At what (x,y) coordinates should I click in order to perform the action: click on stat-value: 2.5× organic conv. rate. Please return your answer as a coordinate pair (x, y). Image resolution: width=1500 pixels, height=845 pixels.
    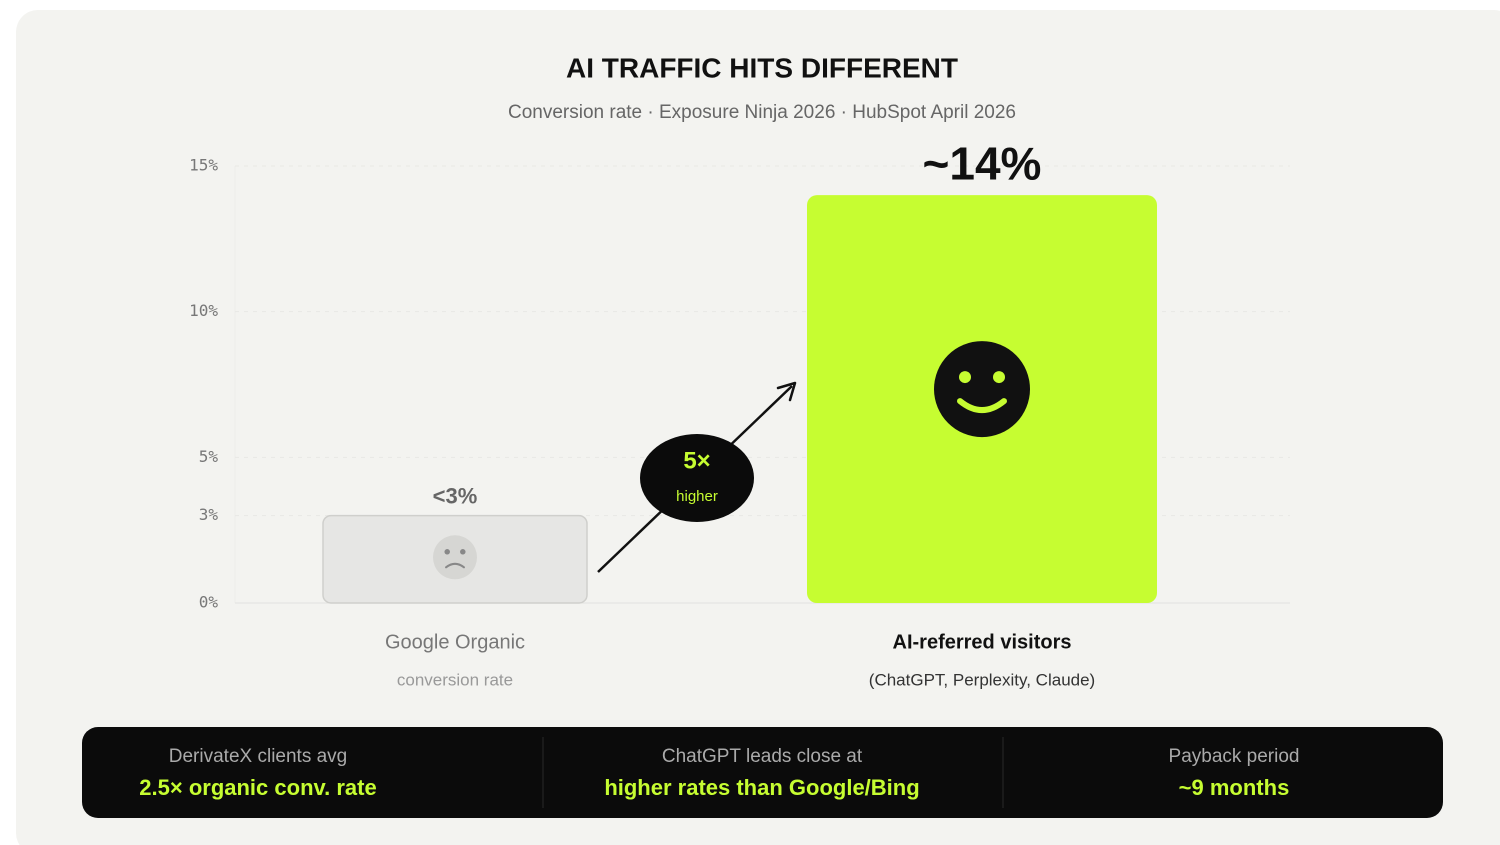
    Looking at the image, I should click on (257, 787).